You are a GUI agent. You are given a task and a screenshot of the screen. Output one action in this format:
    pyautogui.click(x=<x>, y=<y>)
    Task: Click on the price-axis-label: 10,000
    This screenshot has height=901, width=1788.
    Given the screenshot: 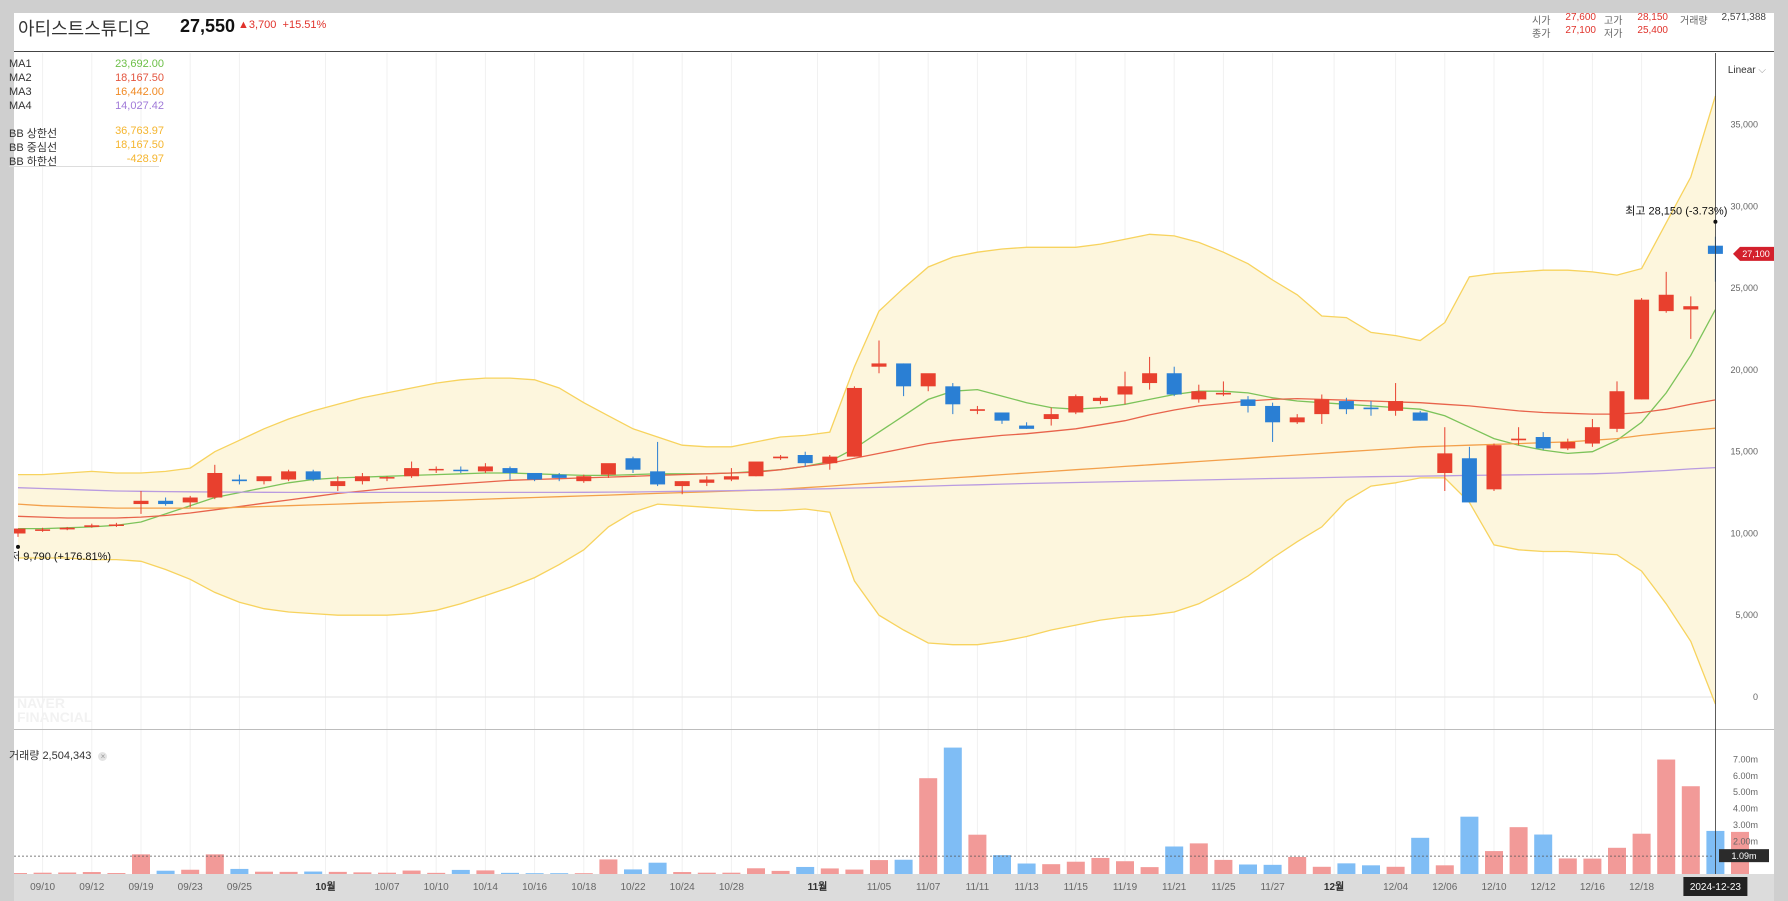 What is the action you would take?
    pyautogui.click(x=1744, y=533)
    